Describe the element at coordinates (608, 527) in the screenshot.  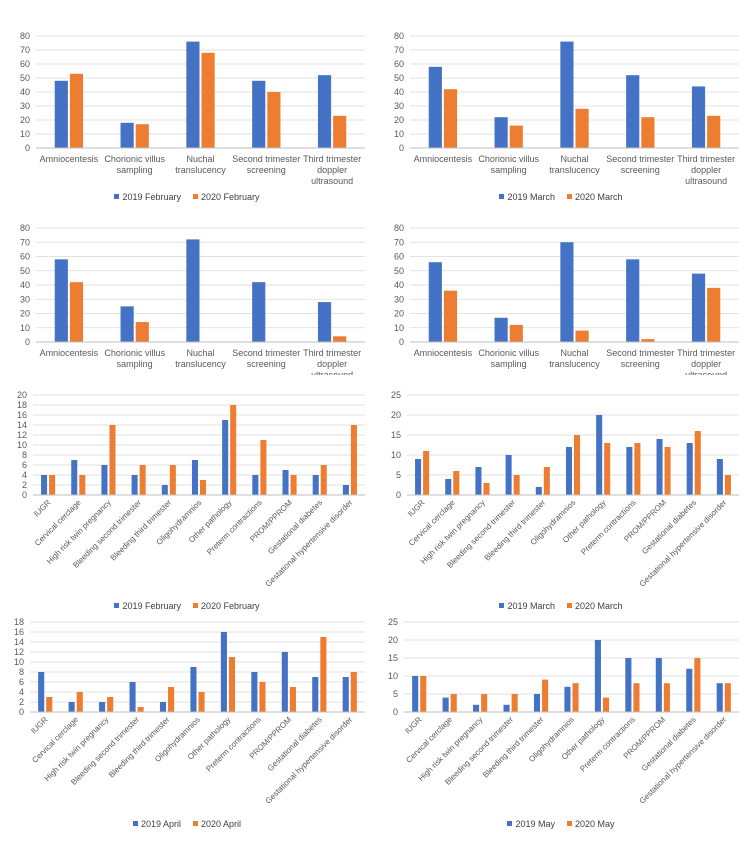
I see `x-tick-label: Preterm contractions` at that location.